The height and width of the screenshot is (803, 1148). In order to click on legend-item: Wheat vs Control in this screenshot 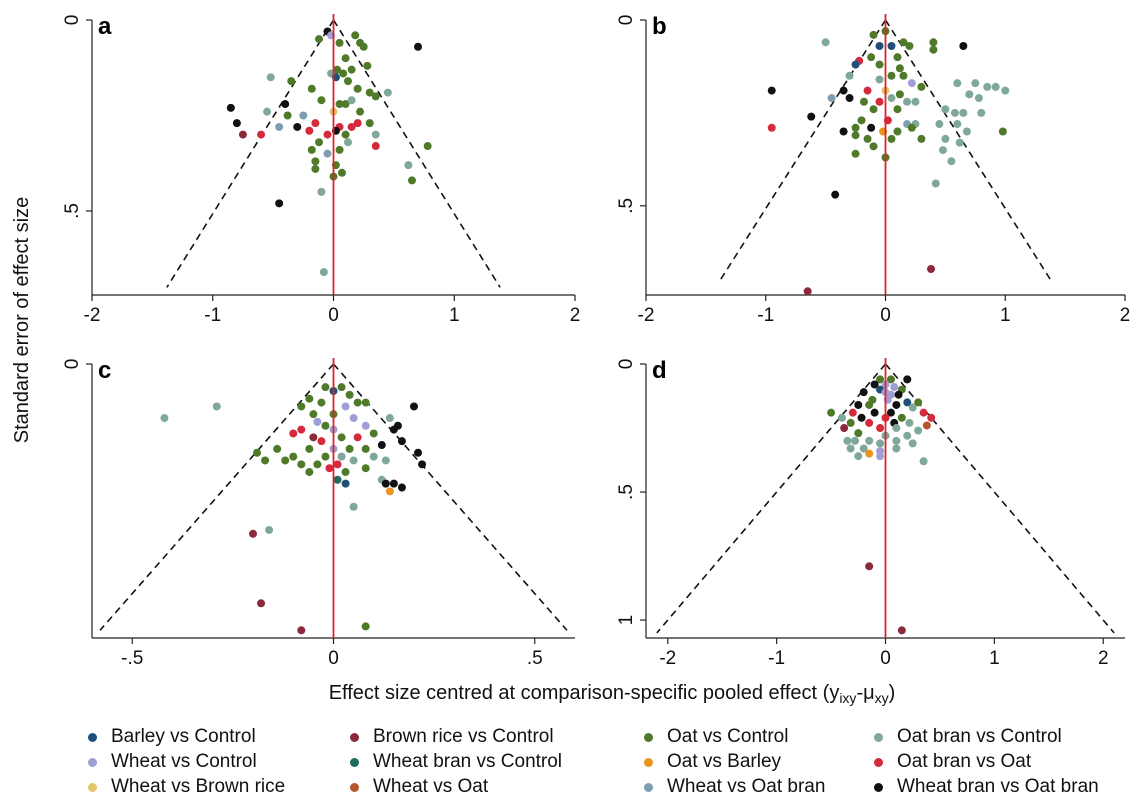, I will do `click(172, 762)`.